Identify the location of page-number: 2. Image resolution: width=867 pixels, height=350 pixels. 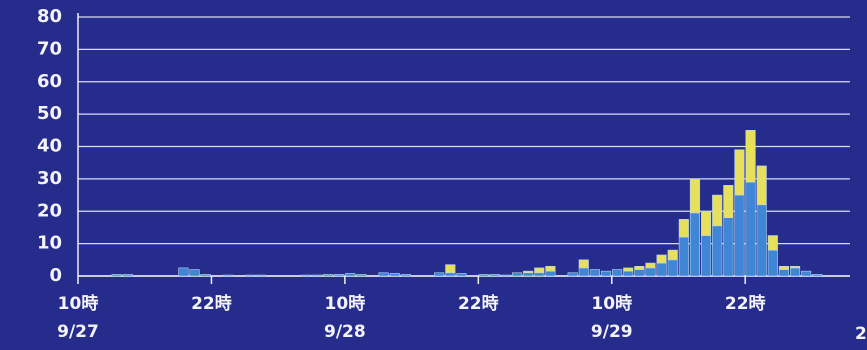
(861, 334).